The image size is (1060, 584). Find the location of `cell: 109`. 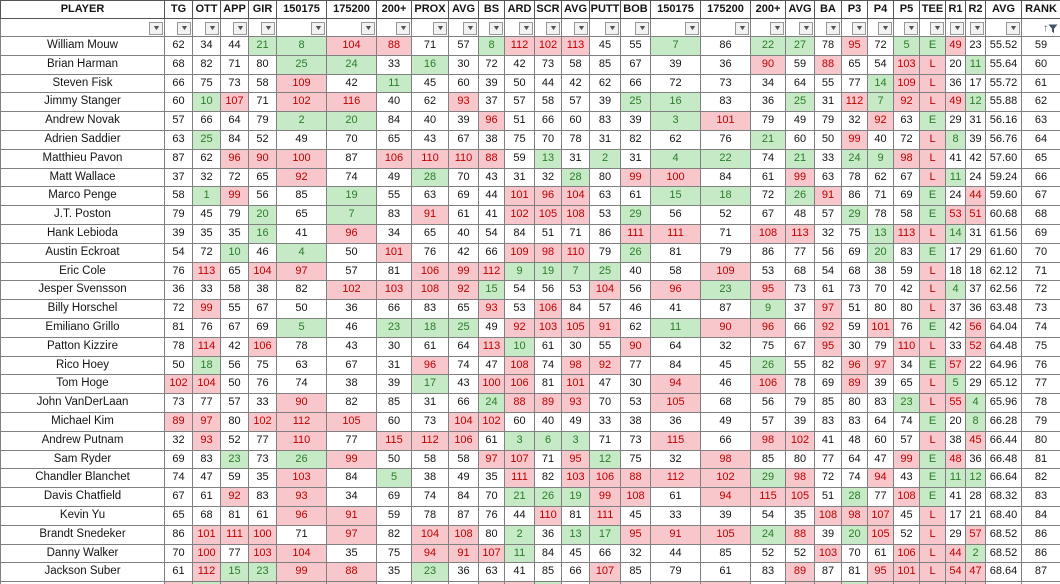

cell: 109 is located at coordinates (725, 271).